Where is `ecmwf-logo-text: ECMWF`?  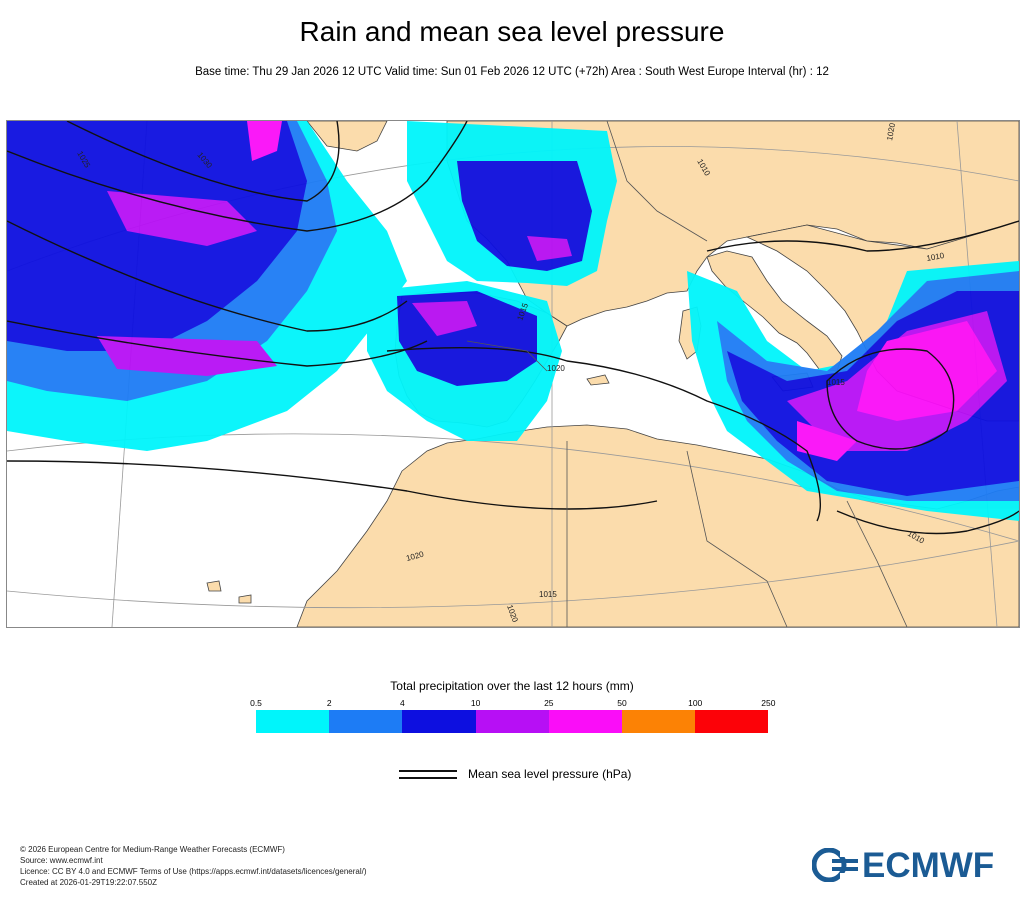
ecmwf-logo-text: ECMWF is located at coordinates (928, 865).